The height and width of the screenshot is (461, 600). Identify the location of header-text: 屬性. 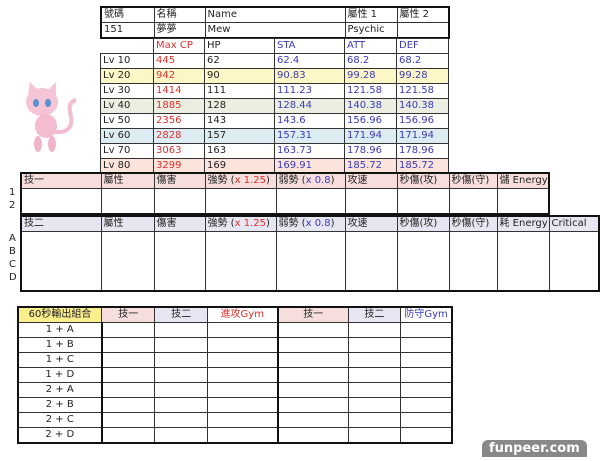
(113, 180).